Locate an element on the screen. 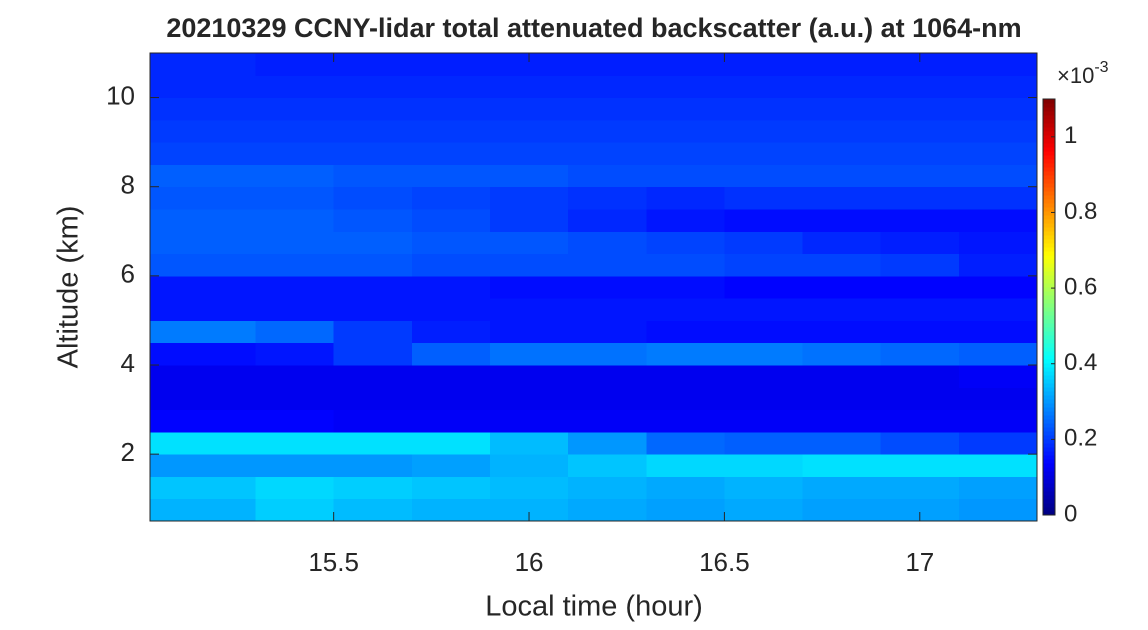 The image size is (1148, 630). x-tick-label: 16.5 is located at coordinates (724, 562).